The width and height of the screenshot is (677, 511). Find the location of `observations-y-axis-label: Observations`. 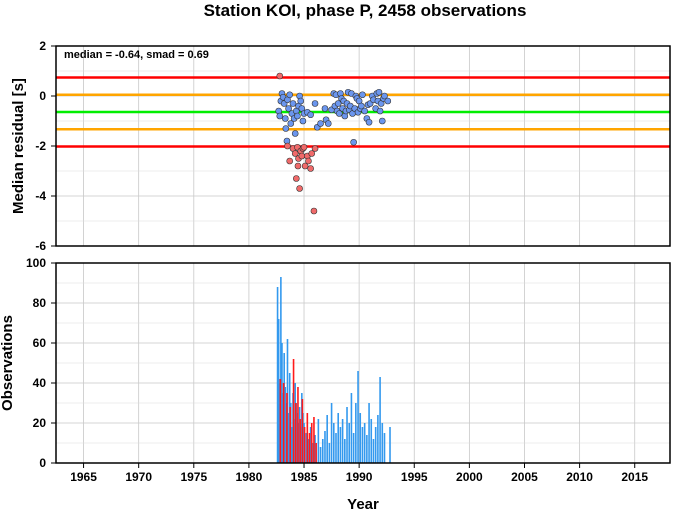

observations-y-axis-label: Observations is located at coordinates (8, 363).